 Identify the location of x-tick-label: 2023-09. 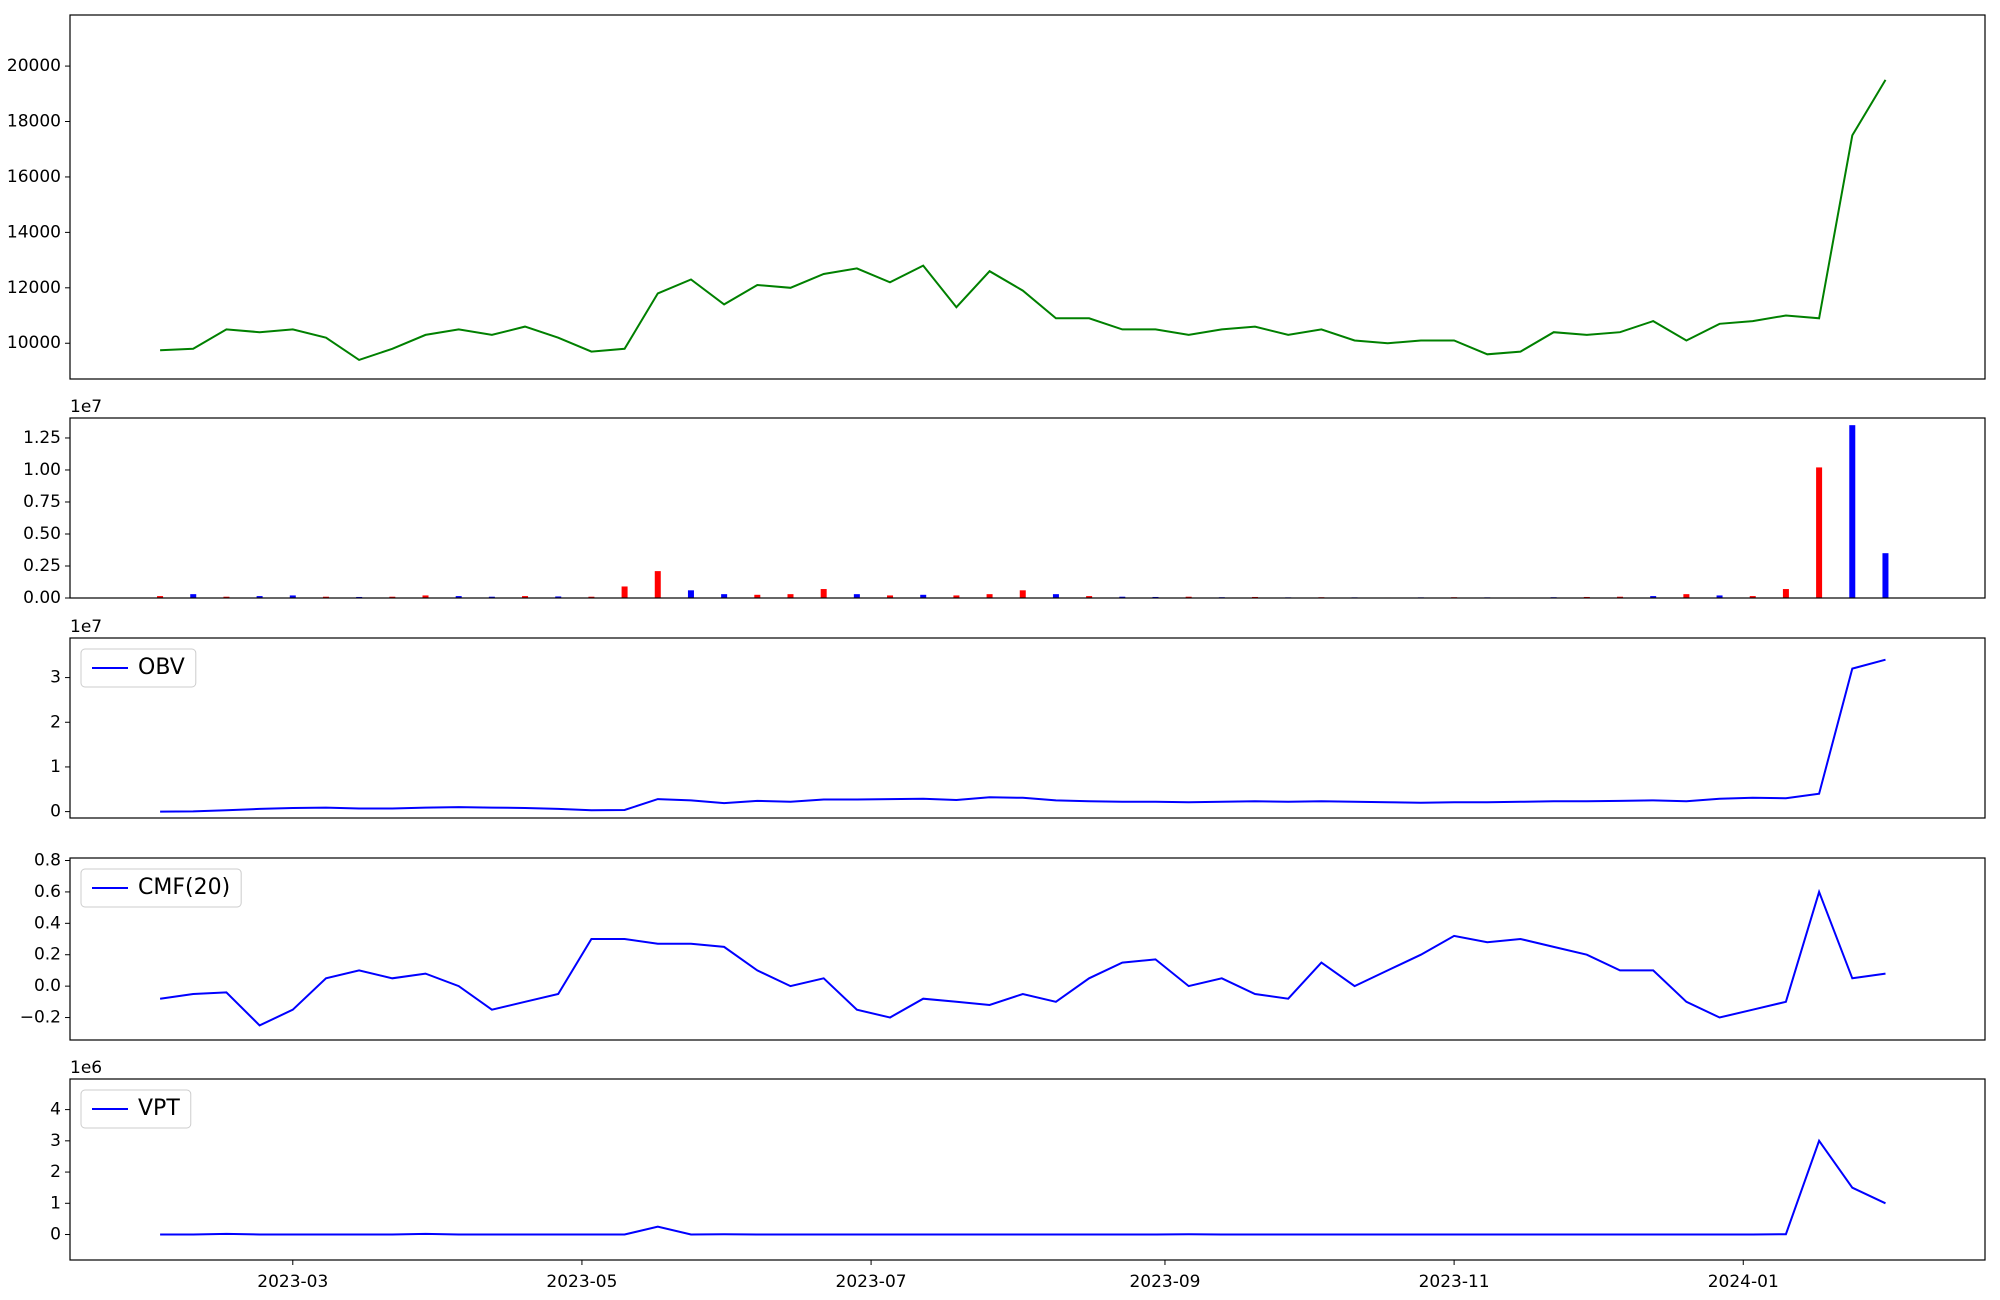
(1164, 1282).